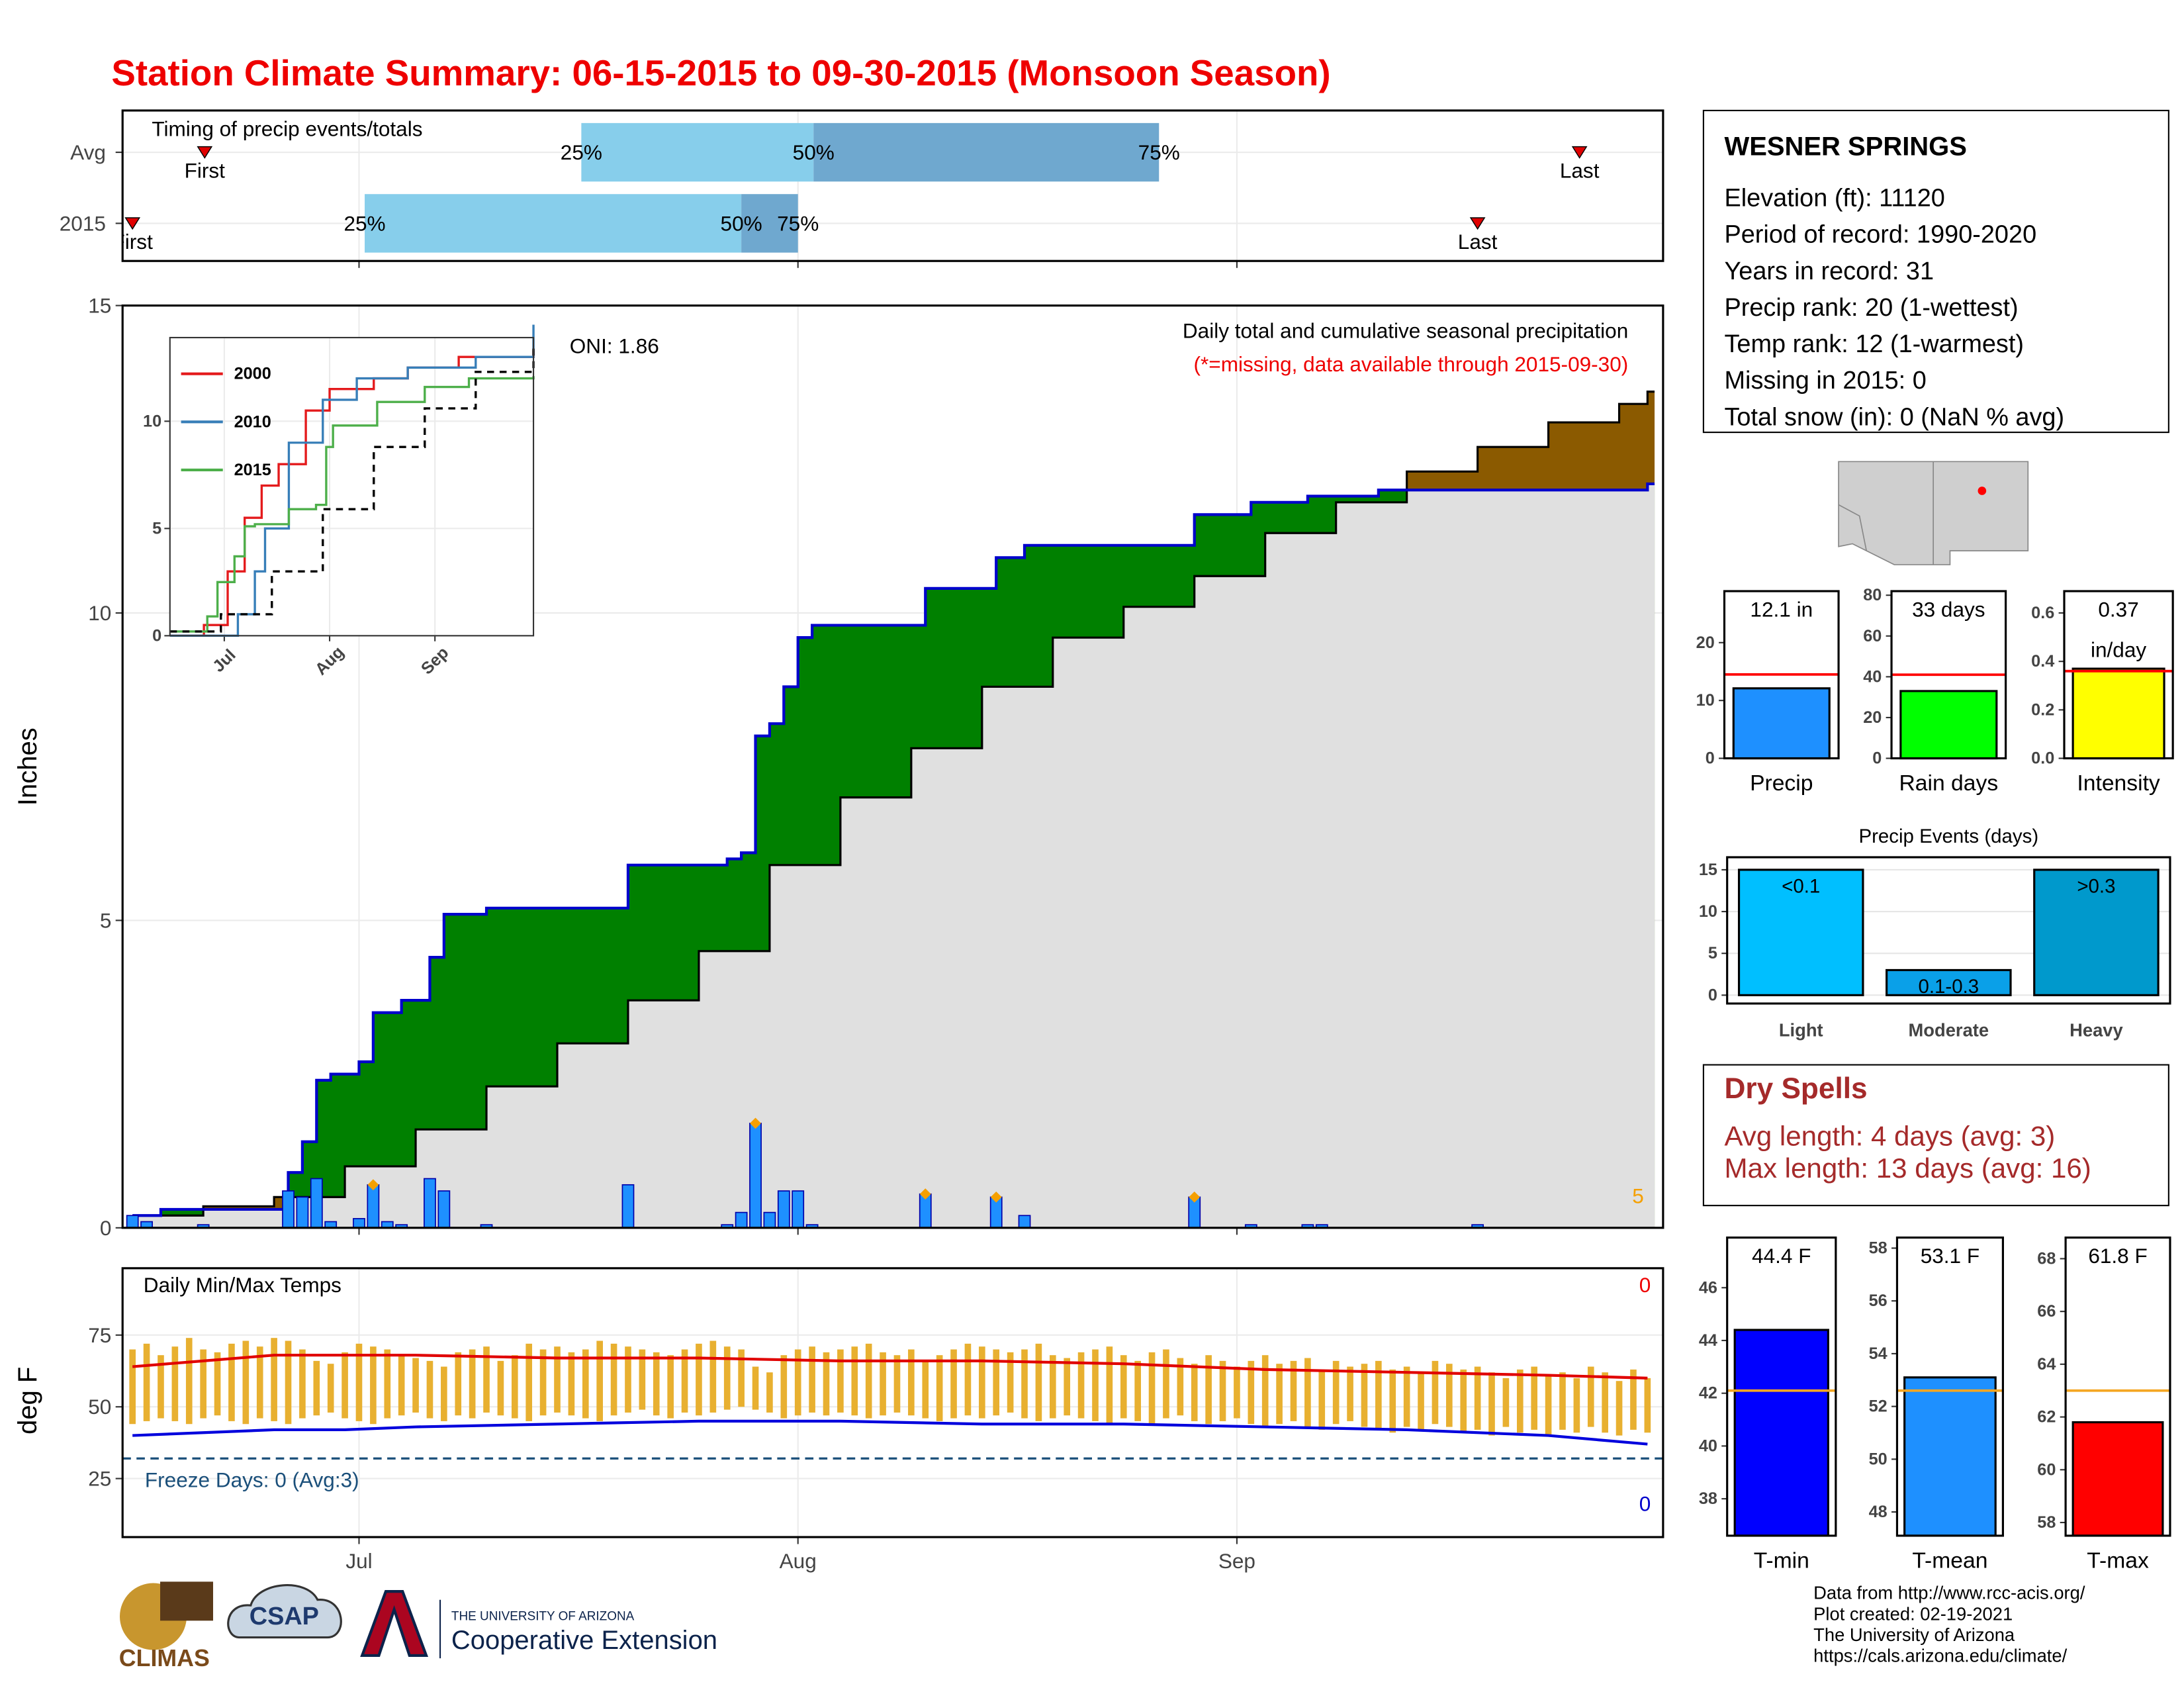 Image resolution: width=2184 pixels, height=1688 pixels. What do you see at coordinates (133, 242) in the screenshot?
I see `first-label: First` at bounding box center [133, 242].